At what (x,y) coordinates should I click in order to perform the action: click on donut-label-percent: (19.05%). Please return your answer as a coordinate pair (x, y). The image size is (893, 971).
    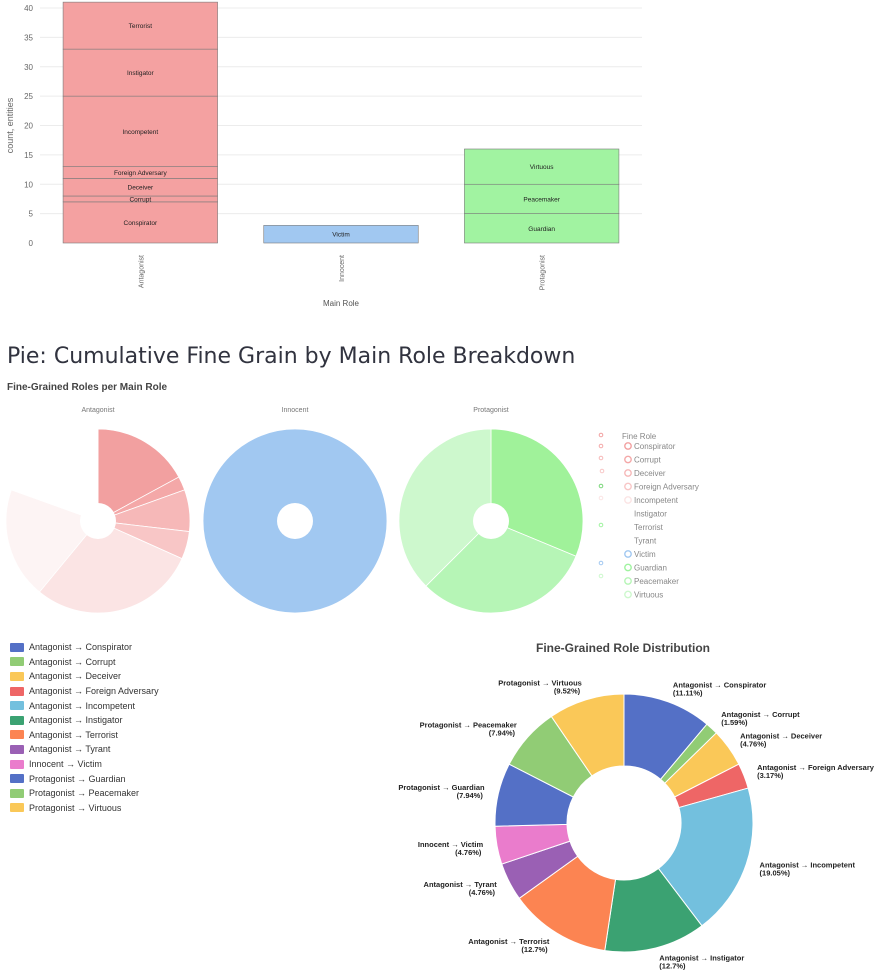
    Looking at the image, I should click on (775, 873).